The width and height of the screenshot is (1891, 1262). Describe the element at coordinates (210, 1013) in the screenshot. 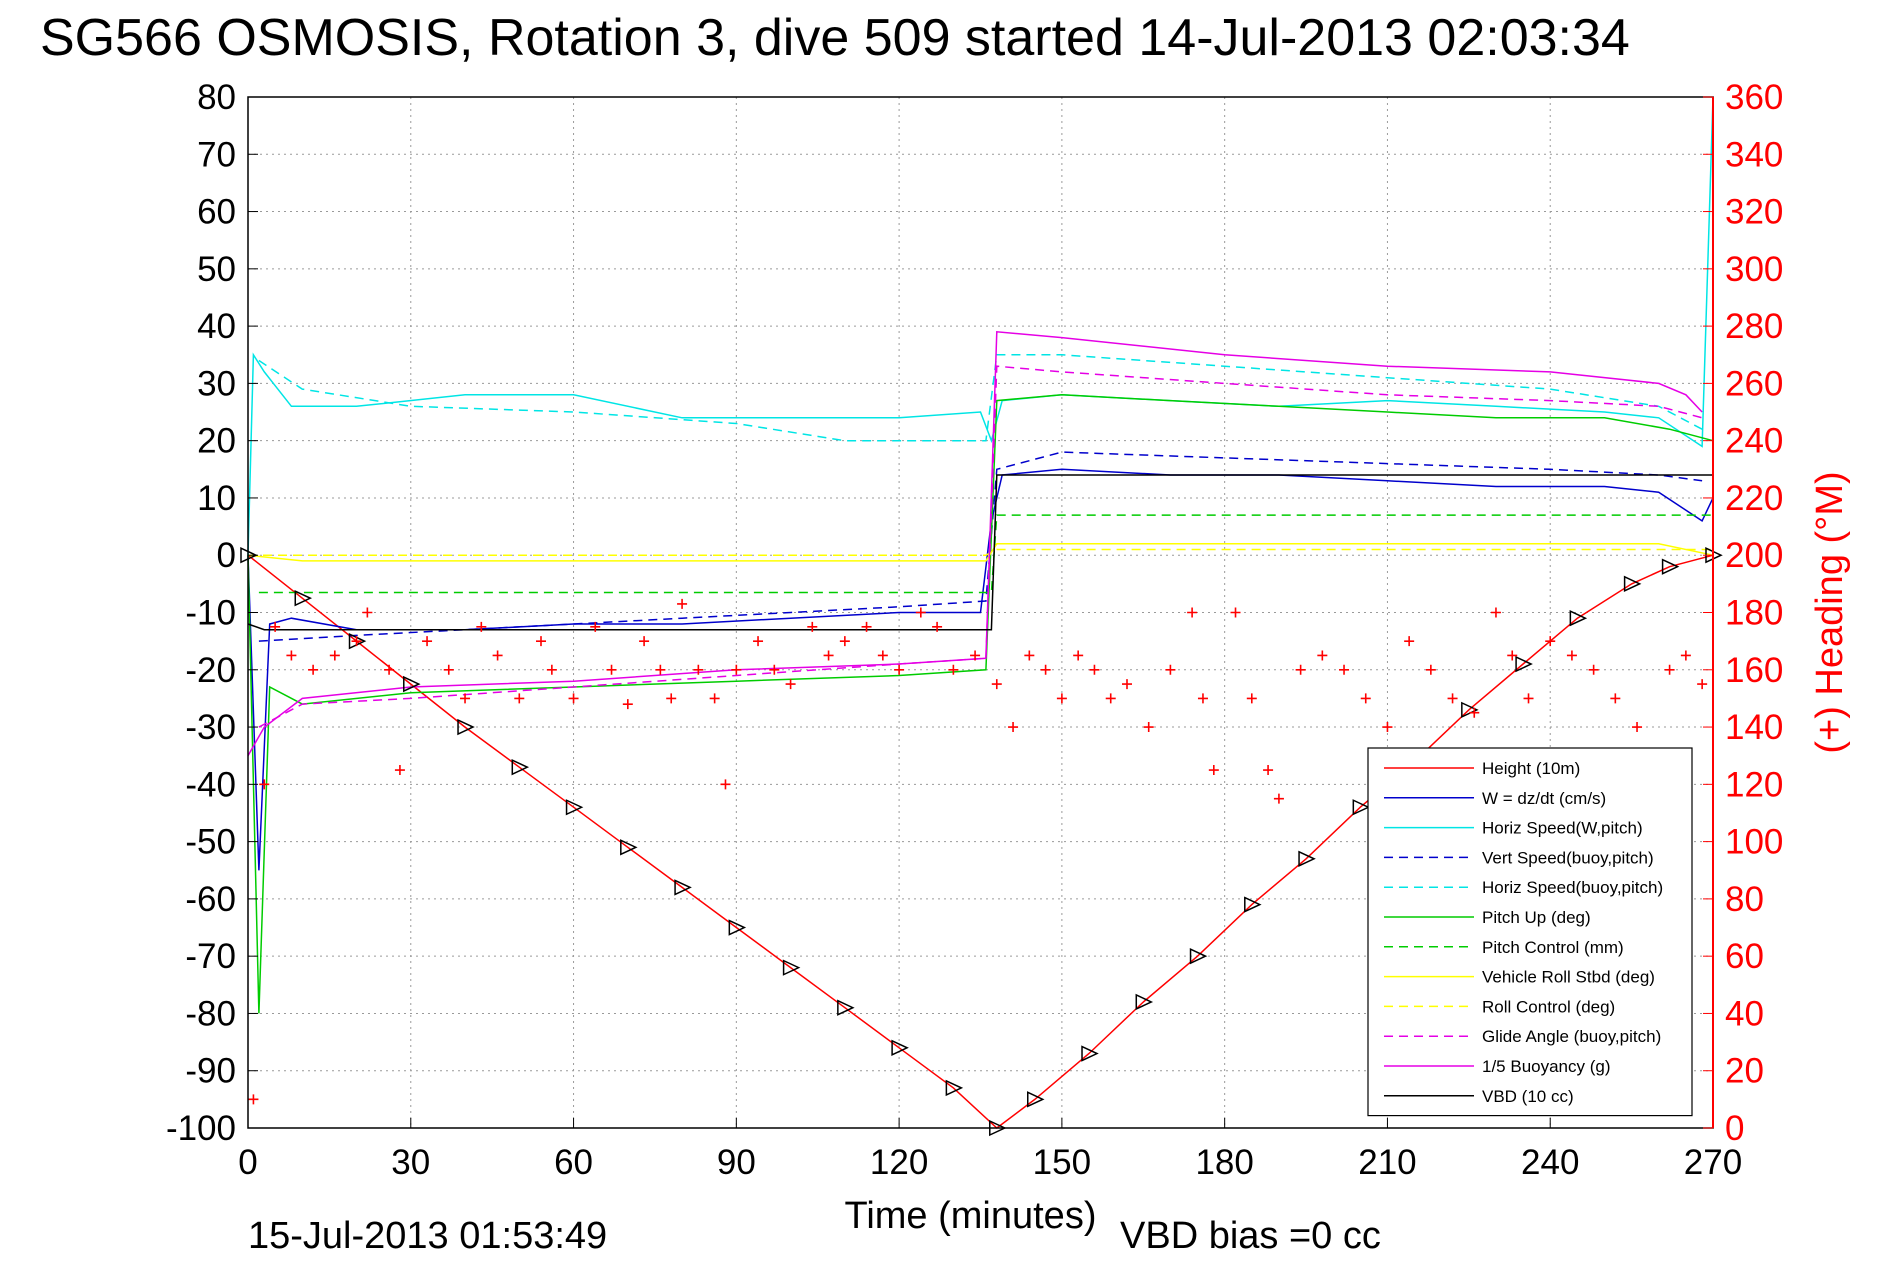

I see `y-tick-label: -80` at that location.